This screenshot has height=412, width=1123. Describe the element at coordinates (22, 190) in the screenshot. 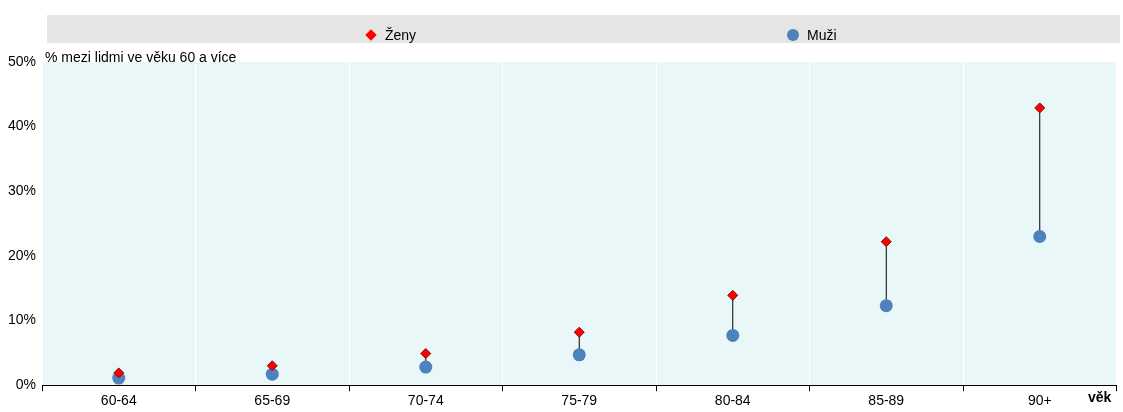

I see `y-tick-label: 30%` at that location.